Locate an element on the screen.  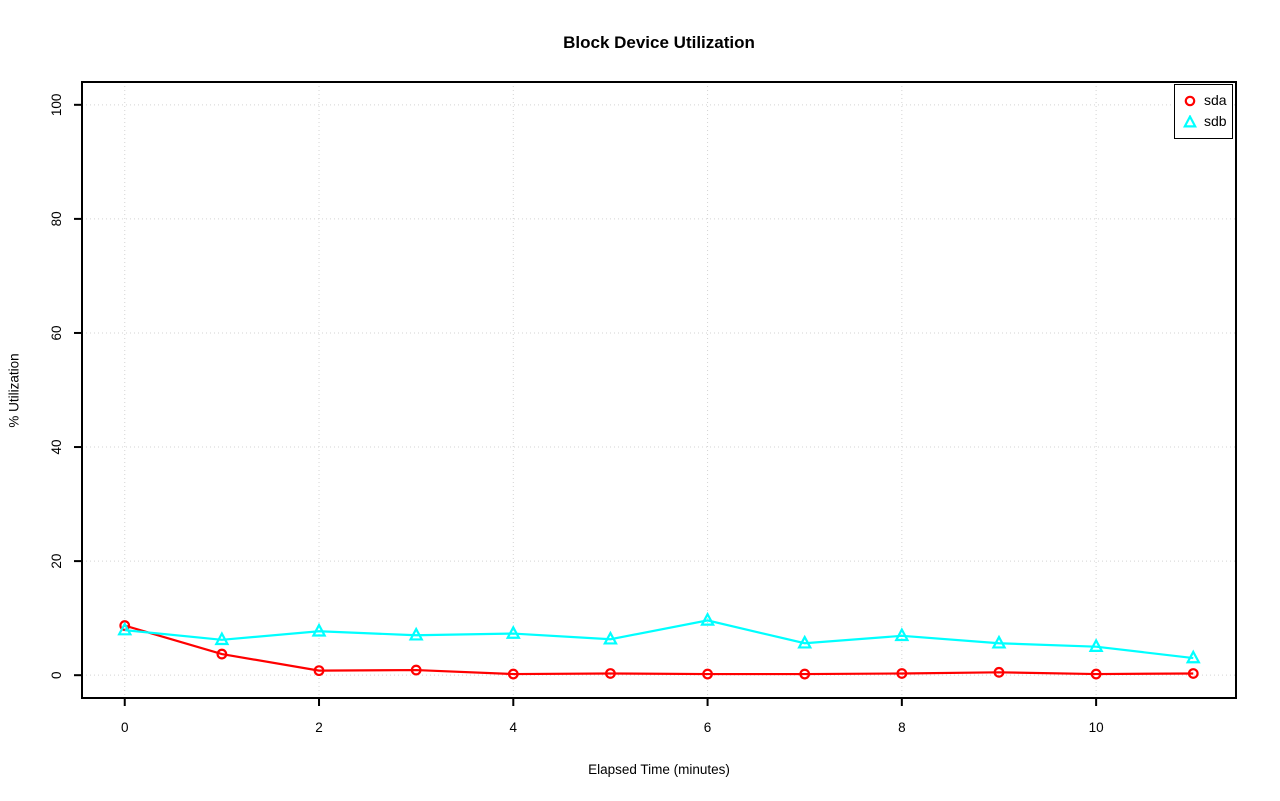
y-tick-label: 20 is located at coordinates (56, 561).